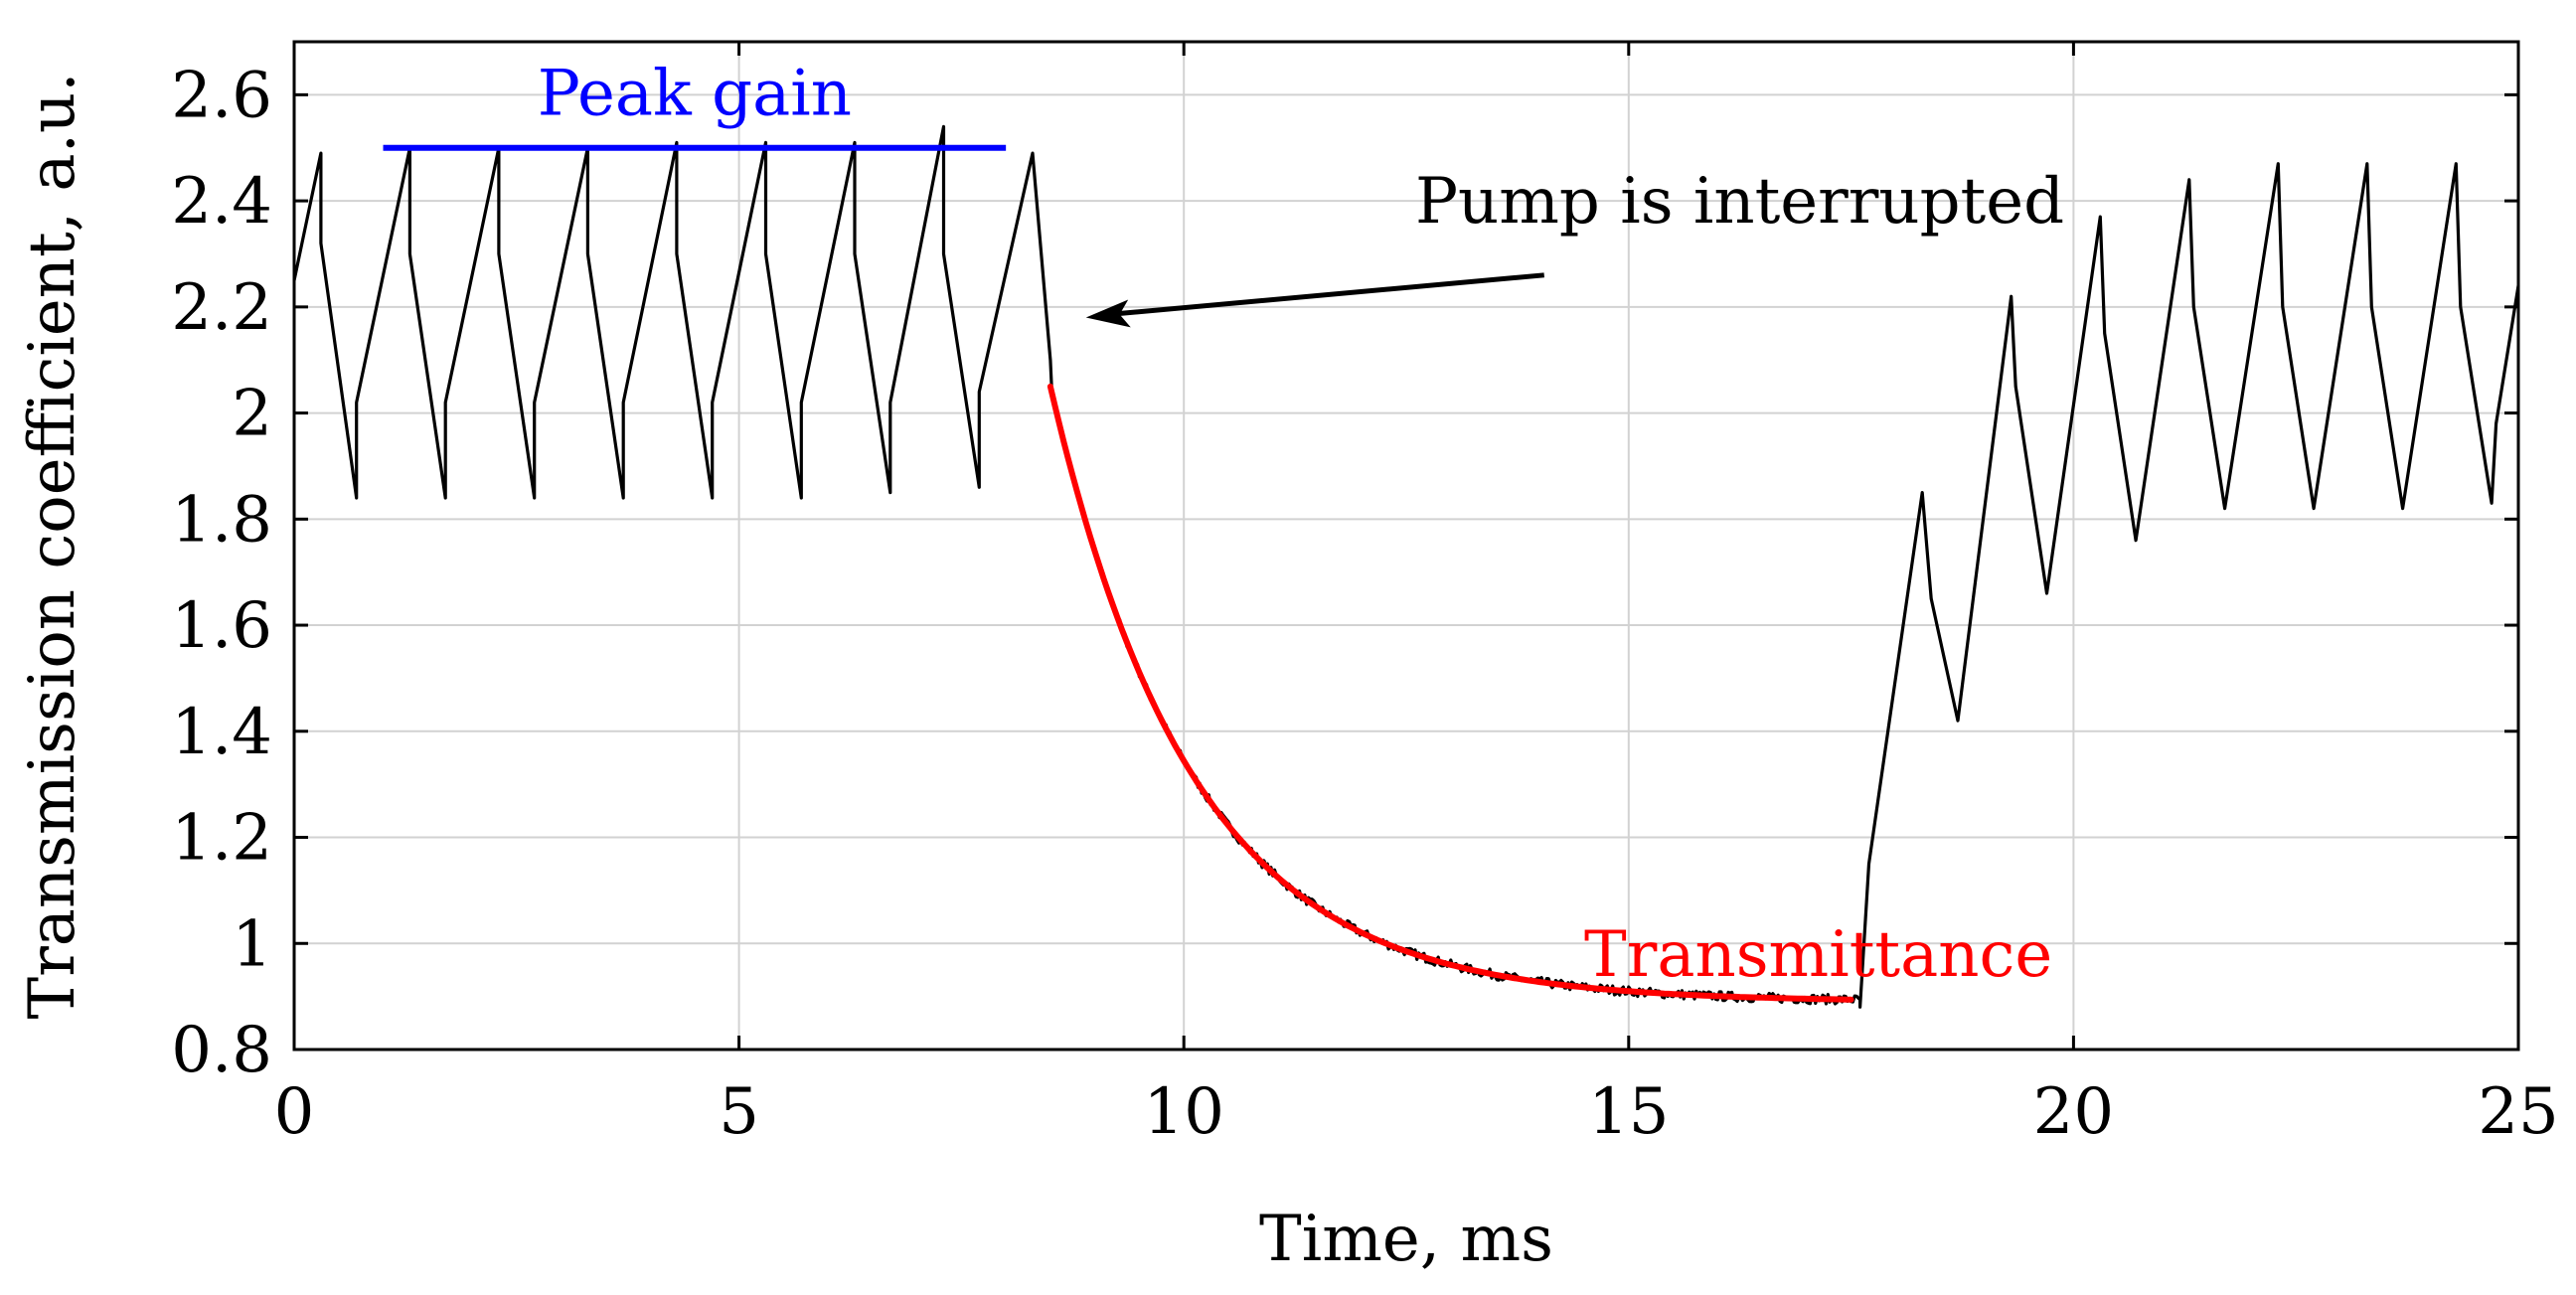 The height and width of the screenshot is (1295, 2576). I want to click on y-tick-label: 1.2, so click(221, 839).